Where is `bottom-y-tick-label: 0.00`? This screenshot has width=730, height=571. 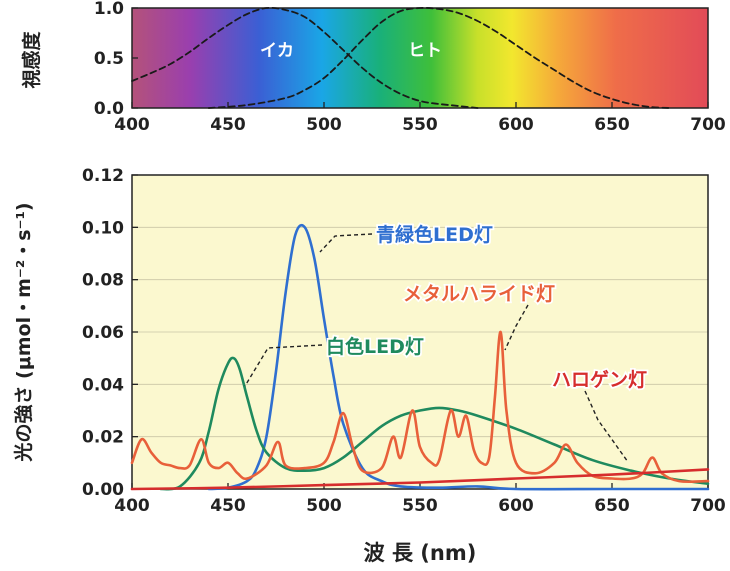 bottom-y-tick-label: 0.00 is located at coordinates (103, 490).